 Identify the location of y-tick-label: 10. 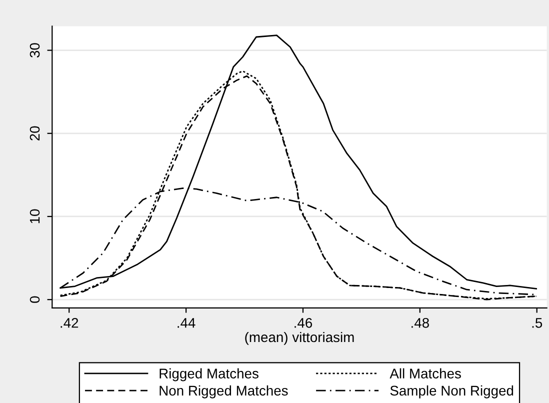
(35, 216).